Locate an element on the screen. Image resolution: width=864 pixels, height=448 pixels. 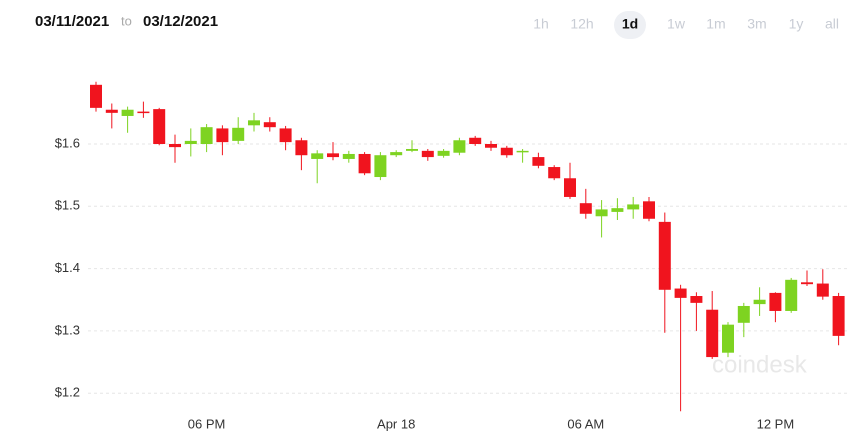
y-tick-label: $1.3 is located at coordinates (67, 329).